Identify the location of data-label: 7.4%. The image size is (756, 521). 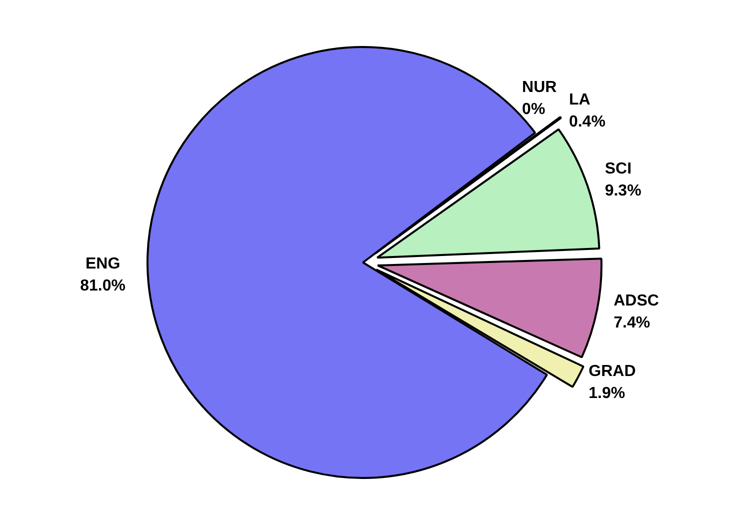
(632, 323).